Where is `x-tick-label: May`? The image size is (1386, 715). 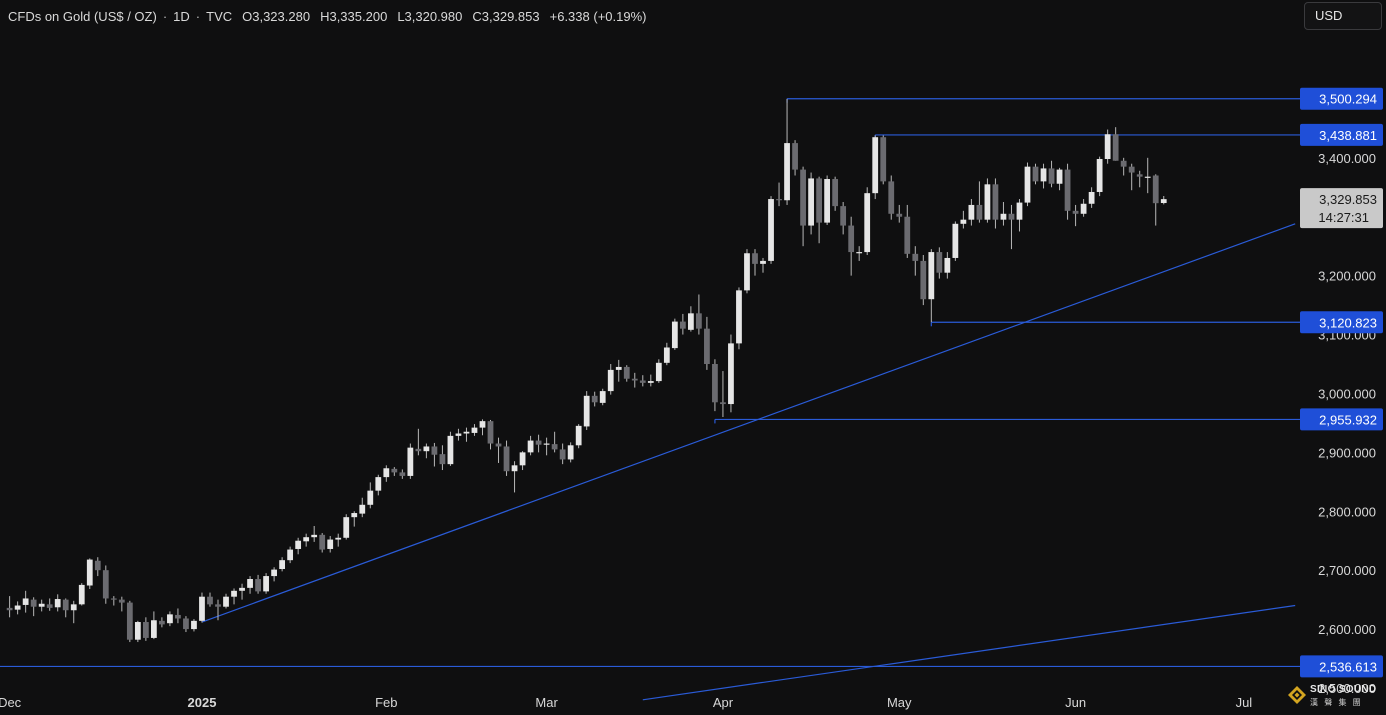
x-tick-label: May is located at coordinates (899, 702).